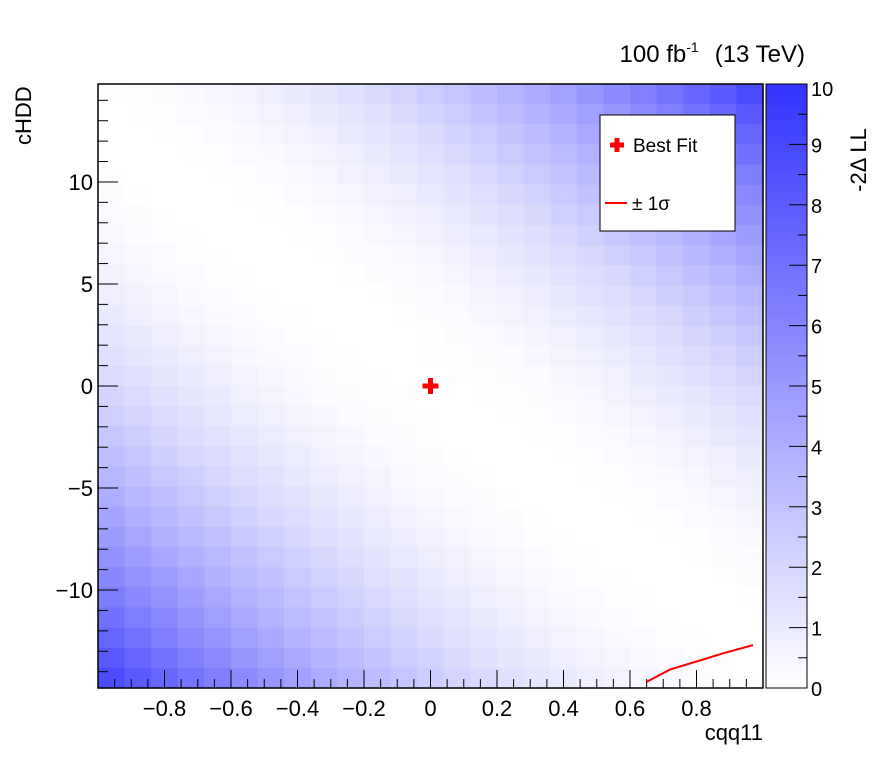 The image size is (896, 772). Describe the element at coordinates (81, 182) in the screenshot. I see `y-tick-label: 10` at that location.